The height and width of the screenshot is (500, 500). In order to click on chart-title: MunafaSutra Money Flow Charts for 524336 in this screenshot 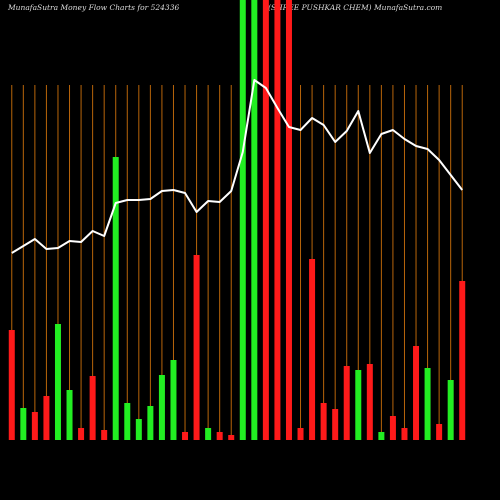, I will do `click(93, 7)`.